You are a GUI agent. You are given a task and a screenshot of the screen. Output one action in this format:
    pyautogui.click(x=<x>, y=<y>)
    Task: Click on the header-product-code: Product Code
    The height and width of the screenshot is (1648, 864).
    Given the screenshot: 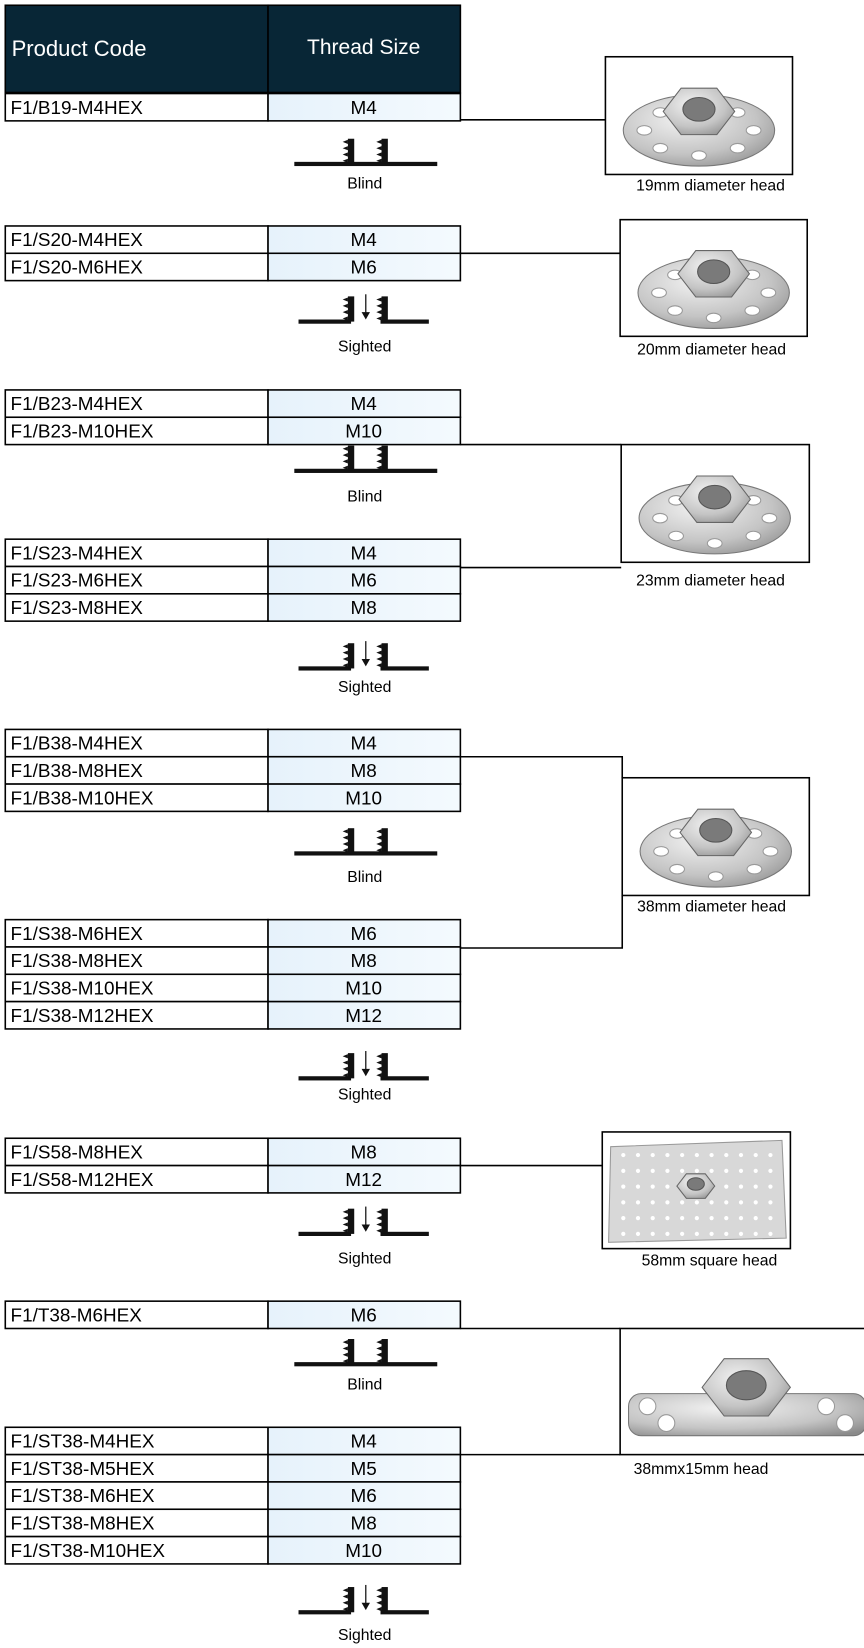 What is the action you would take?
    pyautogui.click(x=79, y=48)
    